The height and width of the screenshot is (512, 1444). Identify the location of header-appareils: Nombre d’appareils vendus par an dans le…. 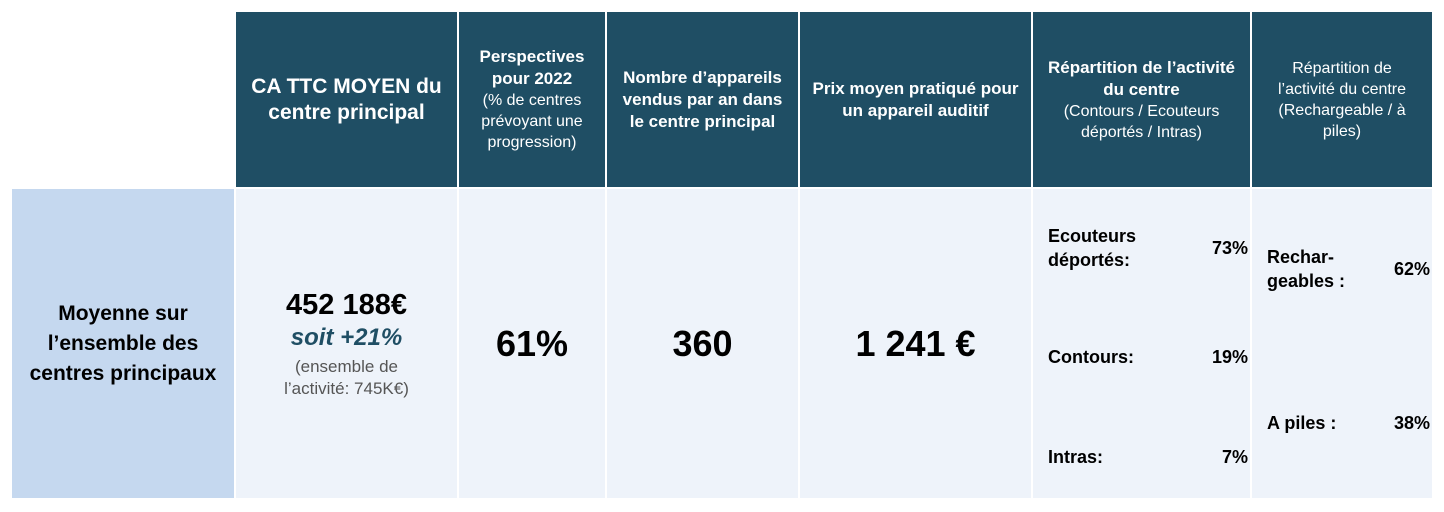
(702, 99).